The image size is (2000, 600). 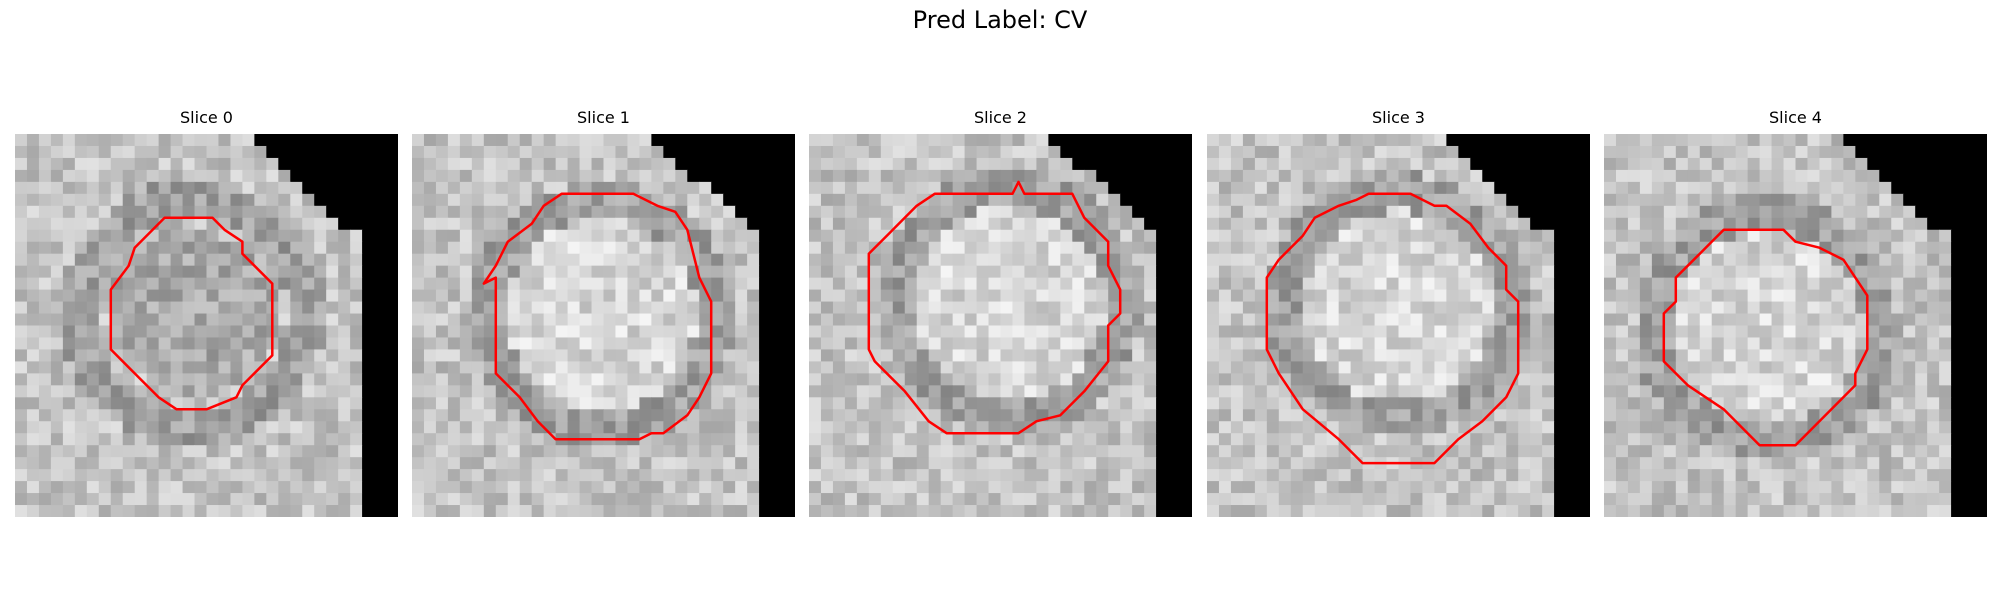 I want to click on slice-title-4: Slice 4, so click(x=1795, y=117).